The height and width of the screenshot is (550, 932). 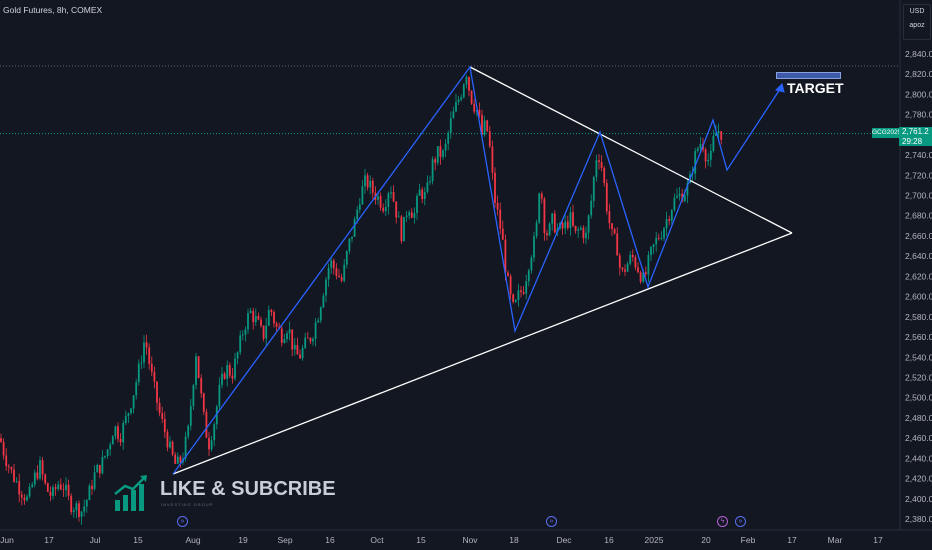 What do you see at coordinates (918, 519) in the screenshot?
I see `price-tick-label: 2,380.0` at bounding box center [918, 519].